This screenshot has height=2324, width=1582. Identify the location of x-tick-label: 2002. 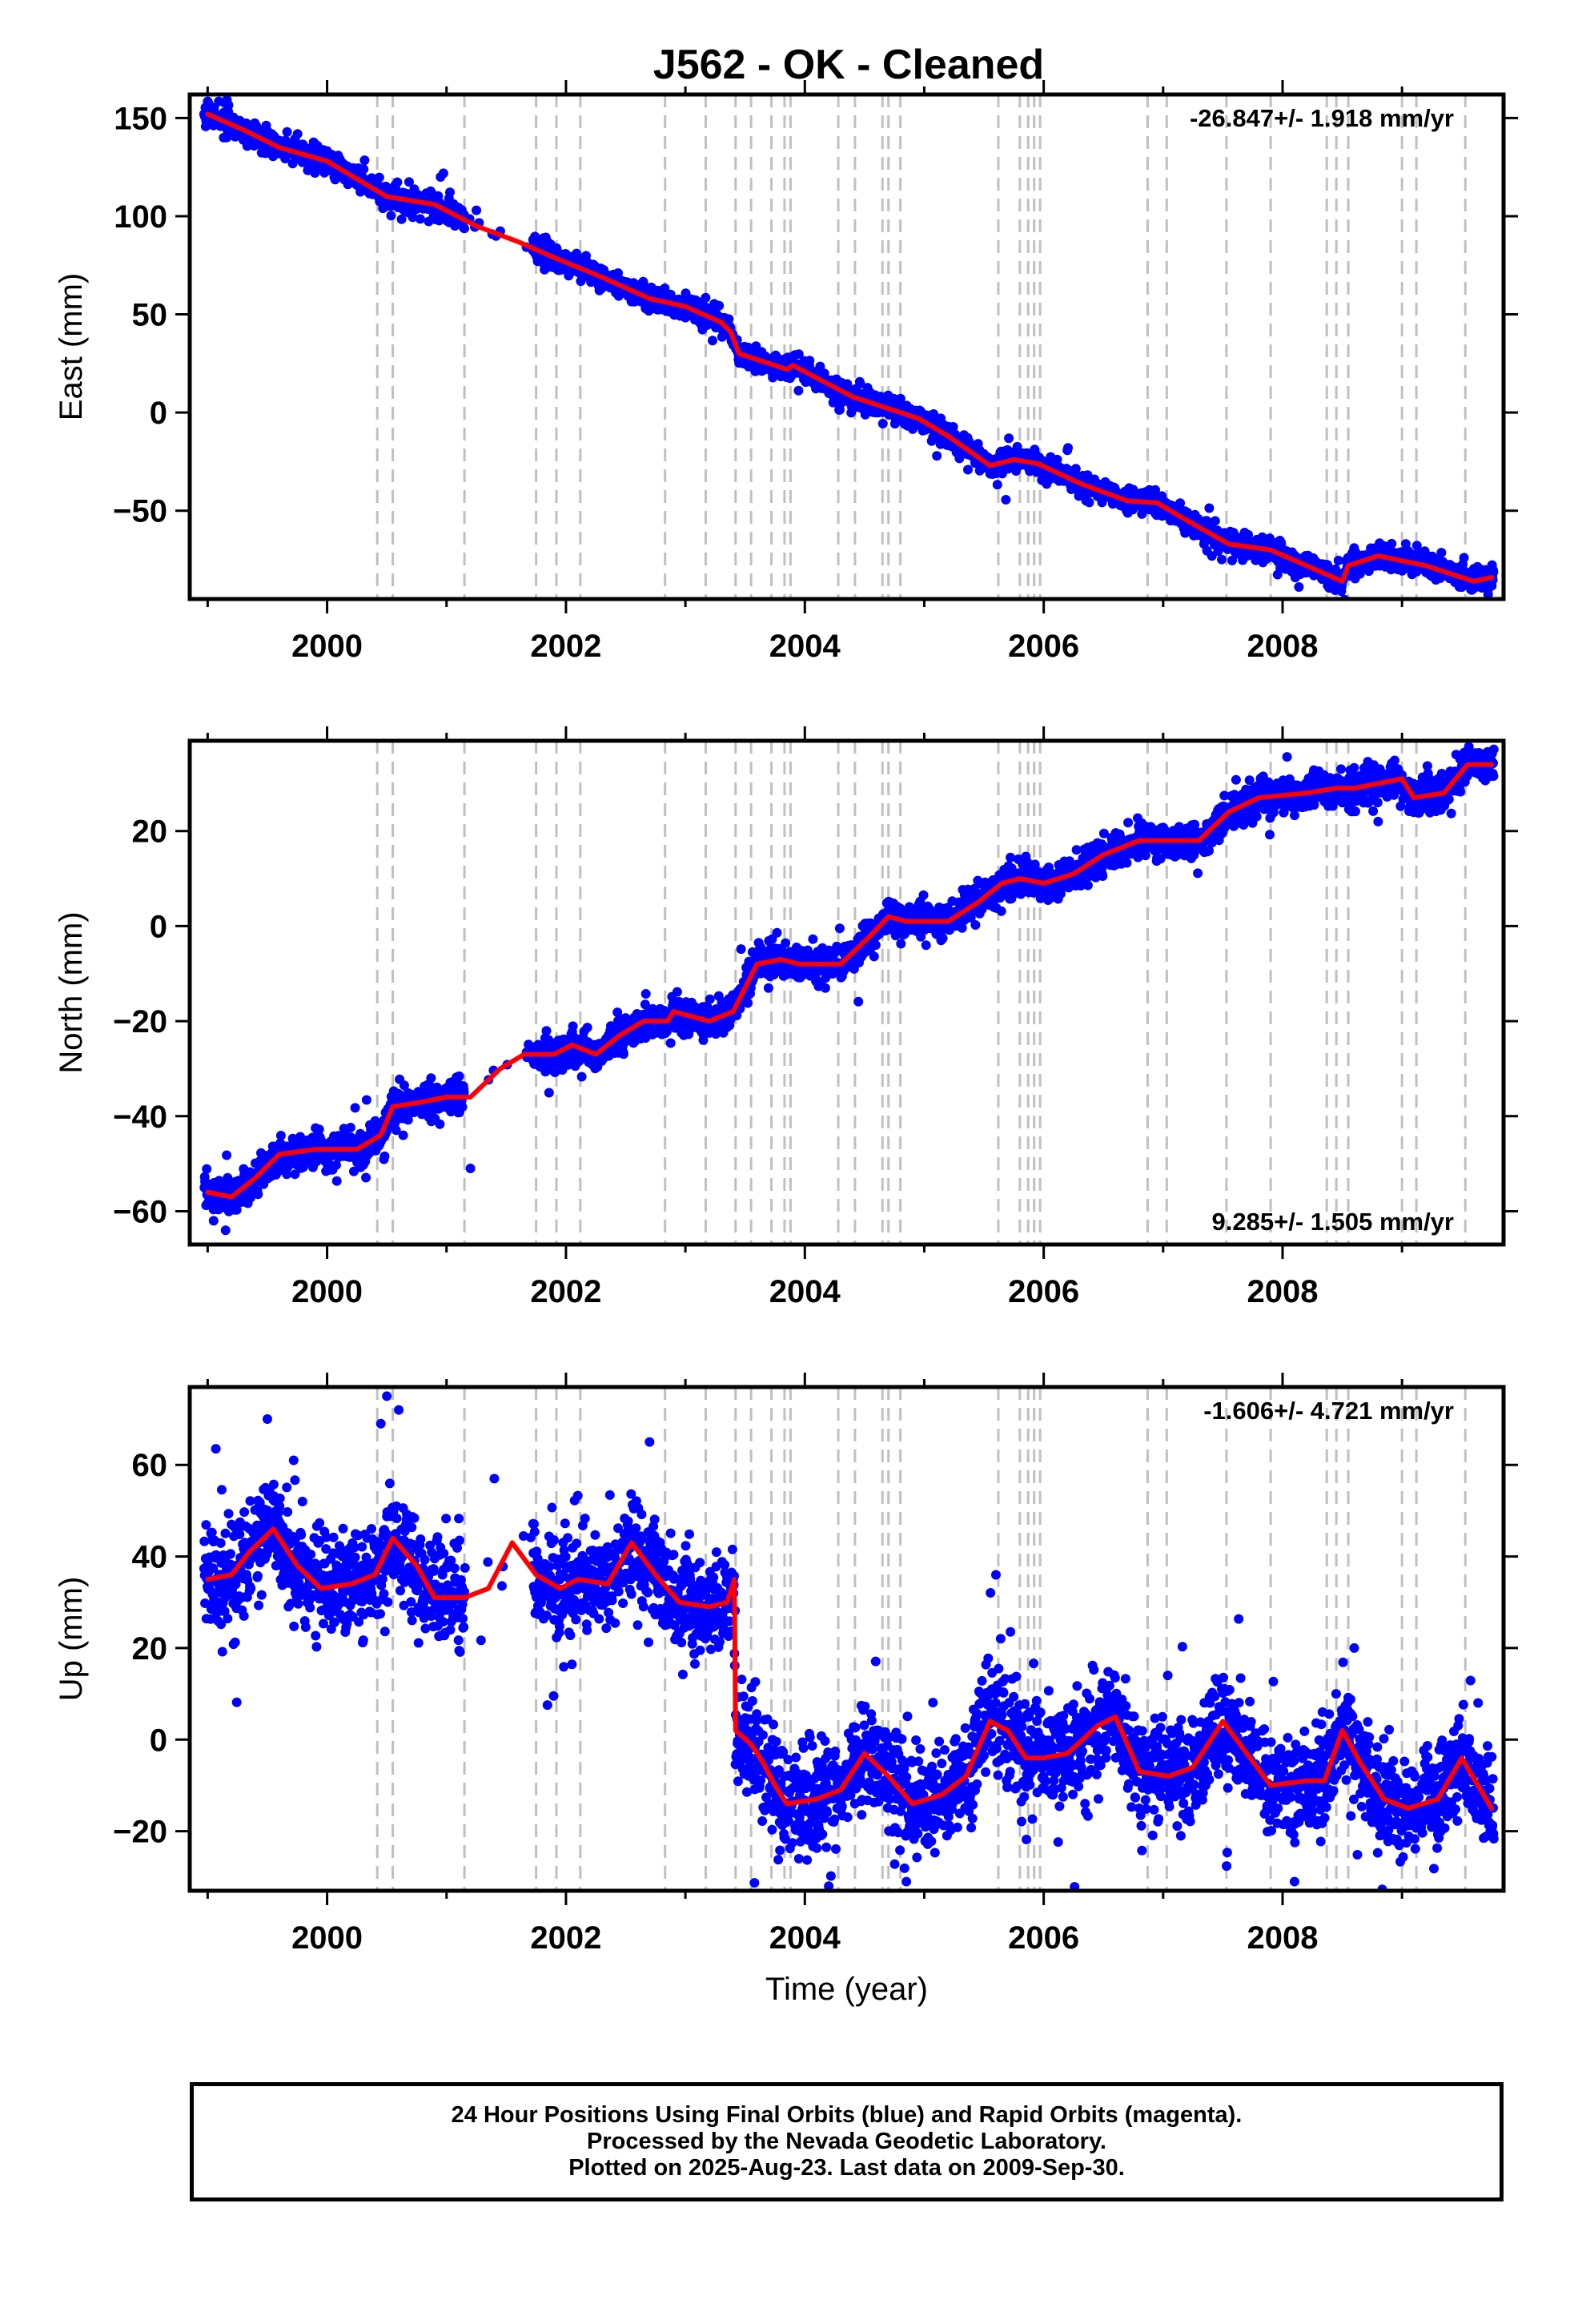
(565, 646).